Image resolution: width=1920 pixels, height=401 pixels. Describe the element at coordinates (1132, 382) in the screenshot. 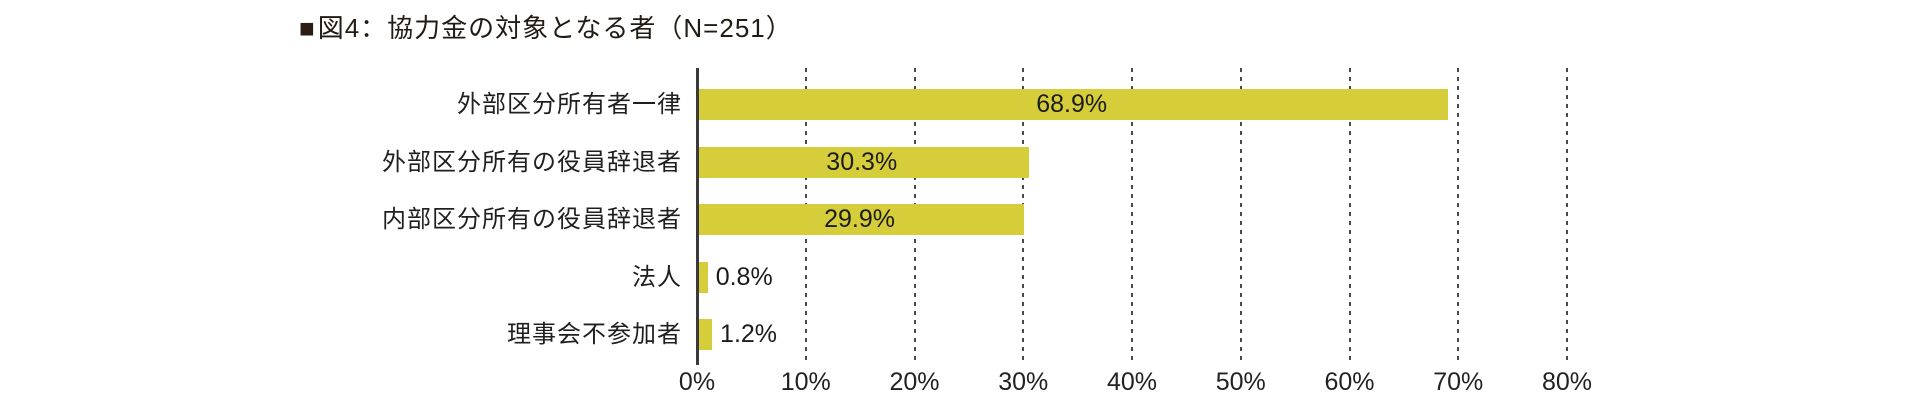

I see `x-tick-label: 40%` at that location.